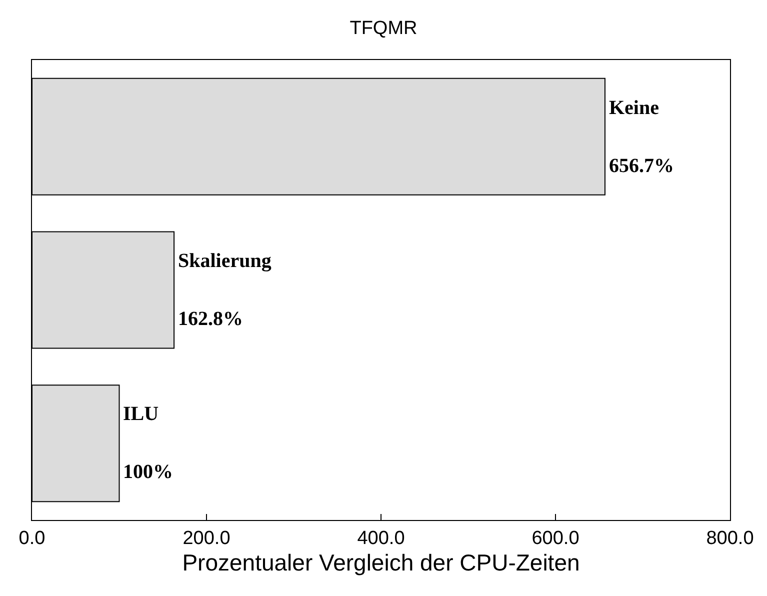 This screenshot has height=596, width=767. I want to click on x-tick-label: 400.0, so click(381, 538).